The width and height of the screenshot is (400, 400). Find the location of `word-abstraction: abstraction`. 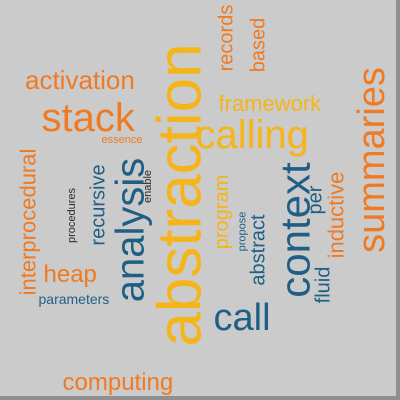

word-abstraction: abstraction is located at coordinates (180, 194).